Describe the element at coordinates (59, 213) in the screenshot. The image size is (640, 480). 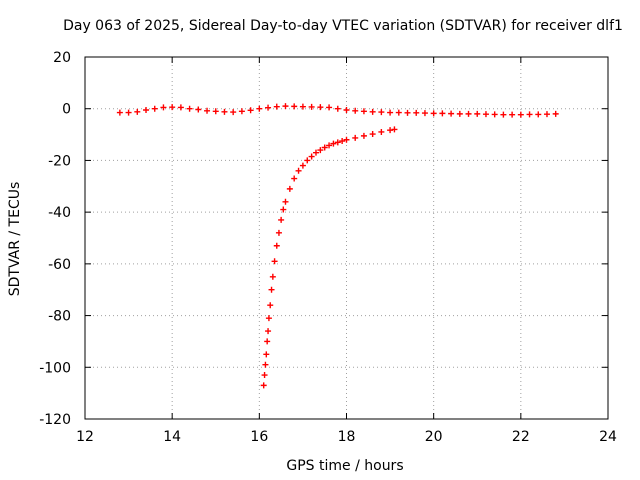
I see `y-tick-label: -40` at that location.